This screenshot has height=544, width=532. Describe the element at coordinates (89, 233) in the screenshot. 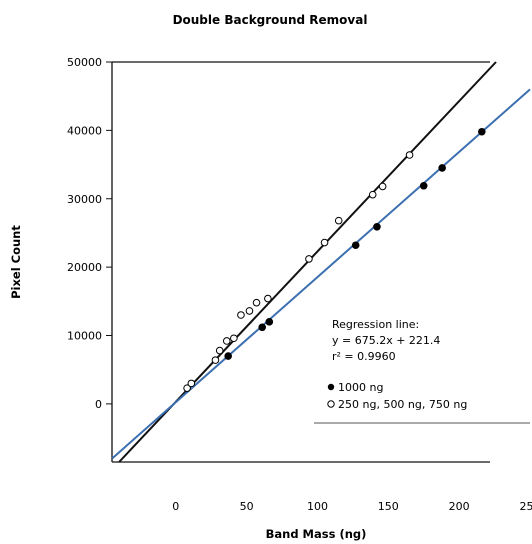

I see `y-axis-ticks: 0 10000 20000 30000 40000 50000` at that location.